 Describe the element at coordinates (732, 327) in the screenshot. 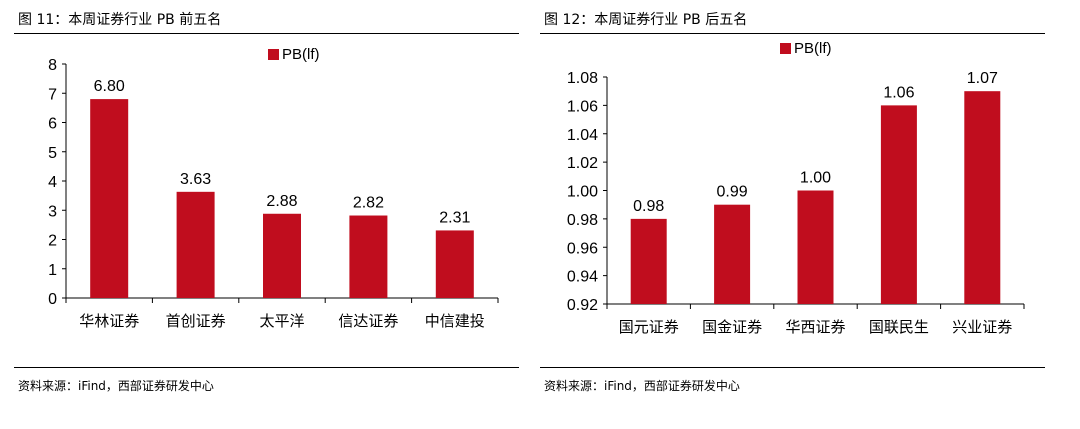

I see `x-category-label: 国金证券` at that location.